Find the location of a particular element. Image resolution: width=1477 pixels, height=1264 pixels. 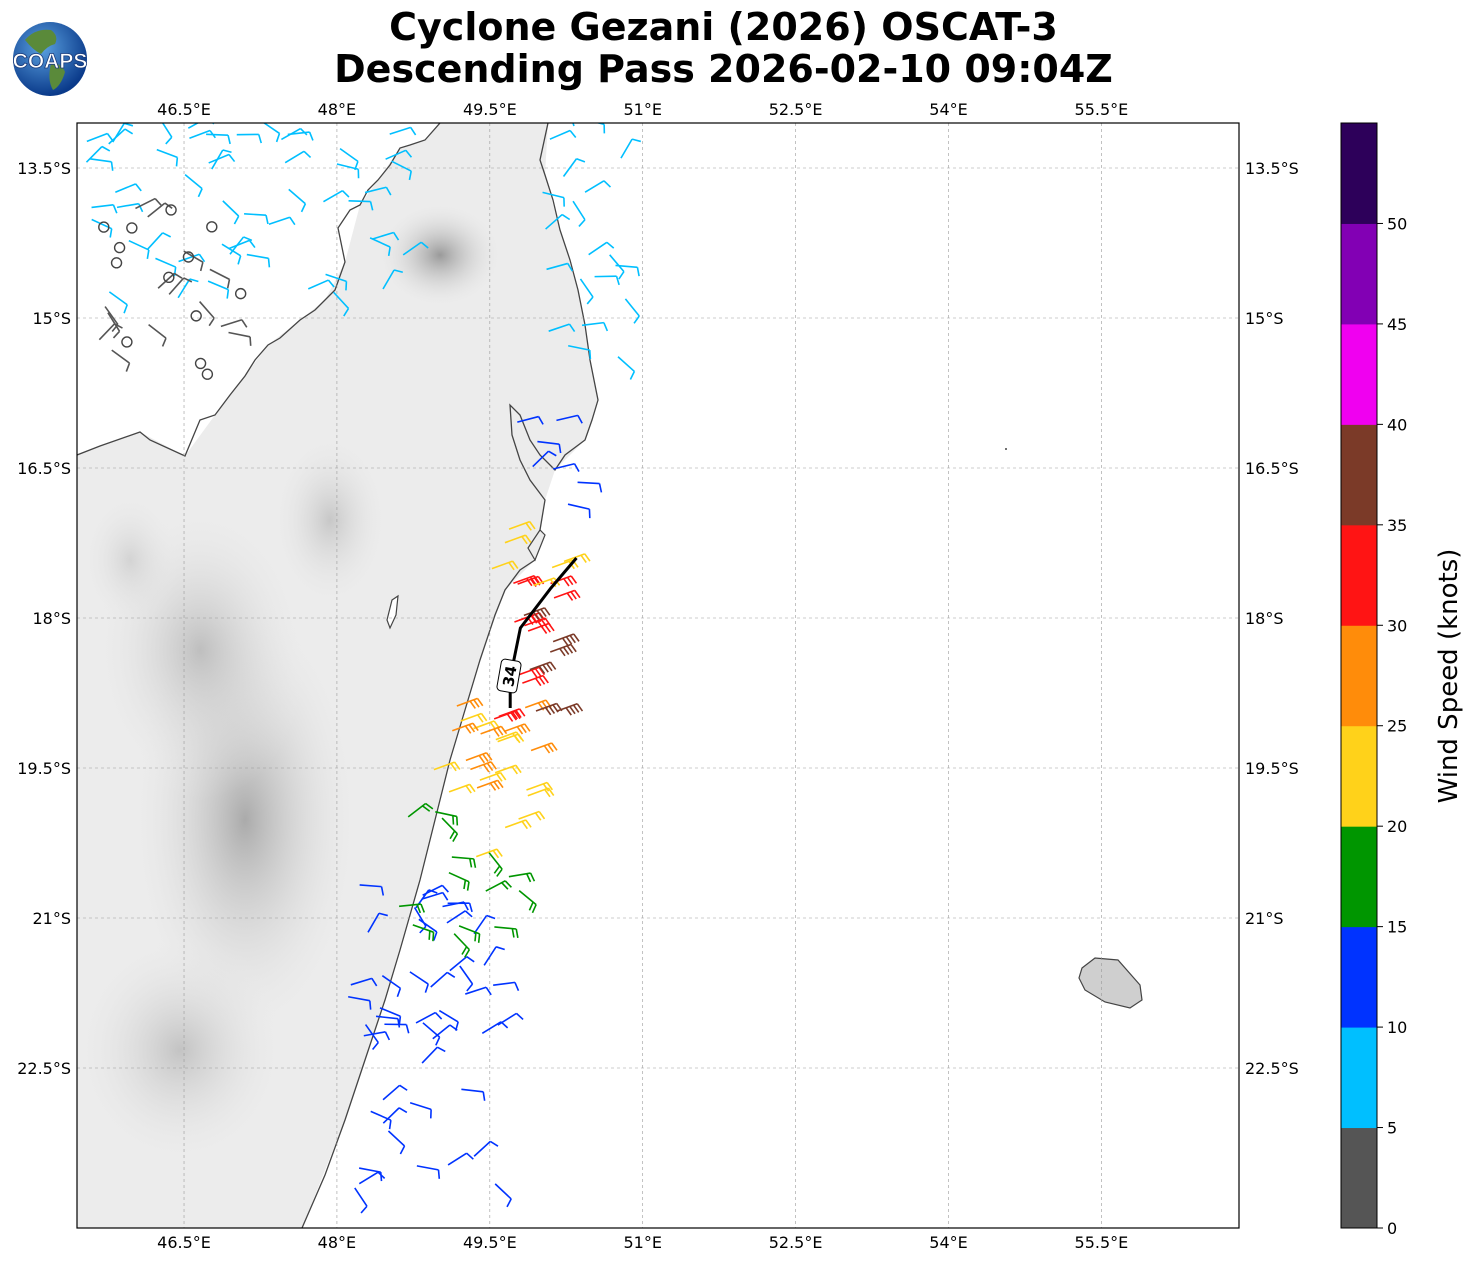

lon-tick-label-bottom: 52.5°E is located at coordinates (796, 1242).